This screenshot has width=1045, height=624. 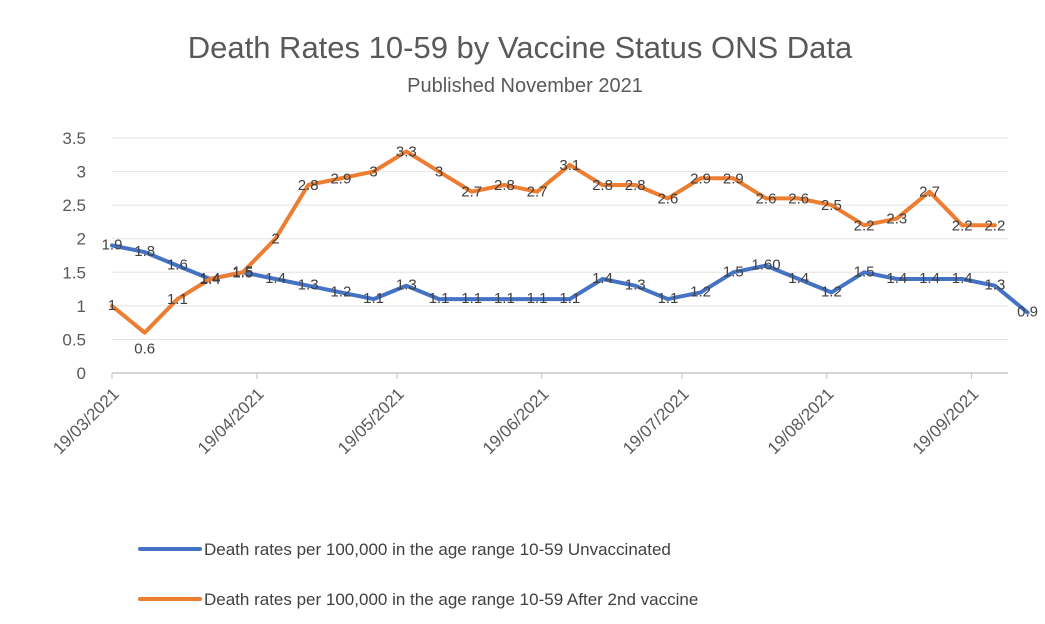 I want to click on x-tick-label: 19/09/2021, so click(x=946, y=421).